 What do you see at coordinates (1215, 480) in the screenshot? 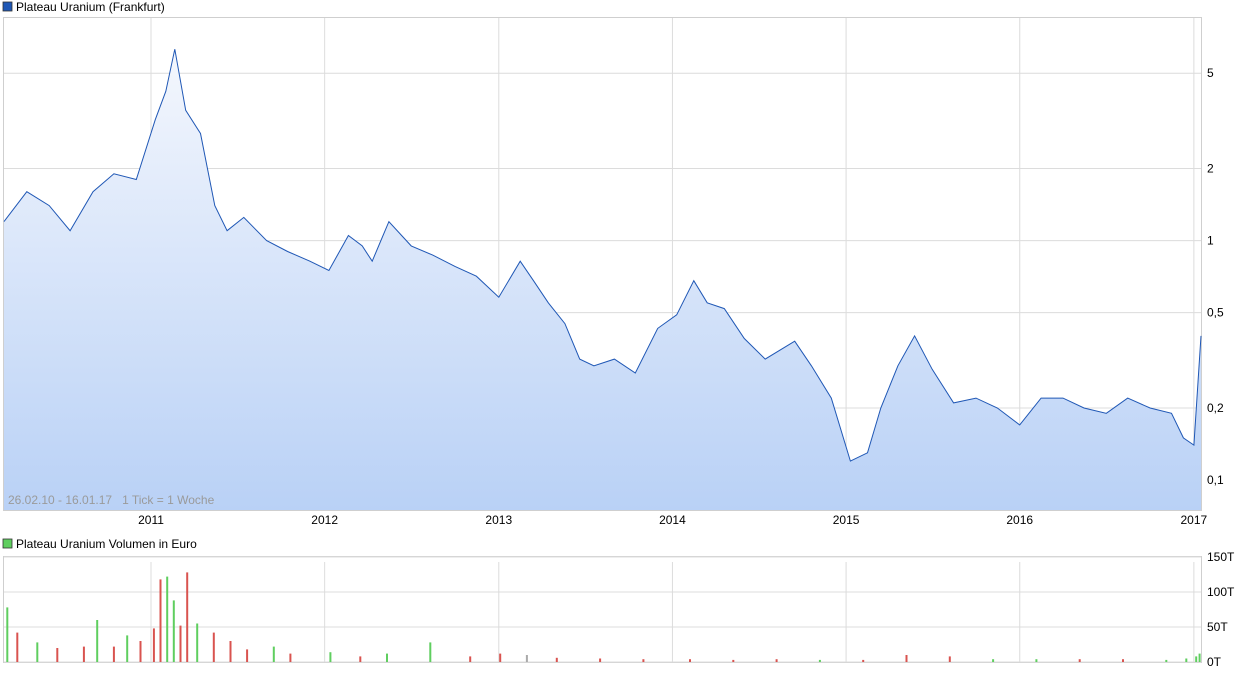
I see `y-tick-label: 0,1` at bounding box center [1215, 480].